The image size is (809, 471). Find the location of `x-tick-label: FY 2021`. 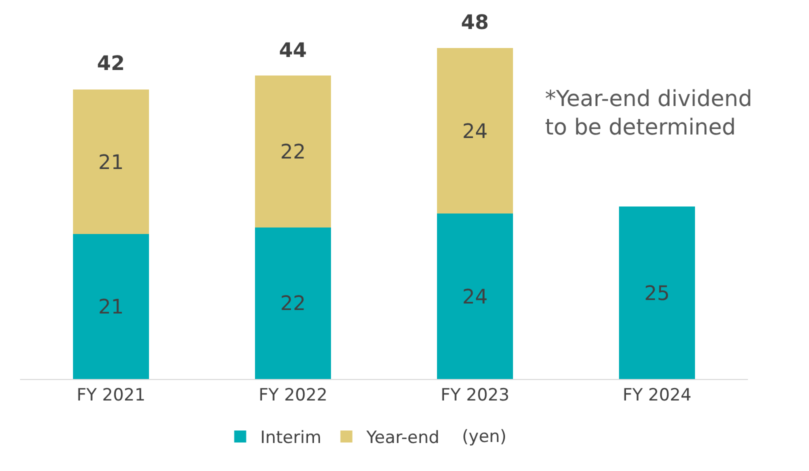

x-tick-label: FY 2021 is located at coordinates (111, 395).